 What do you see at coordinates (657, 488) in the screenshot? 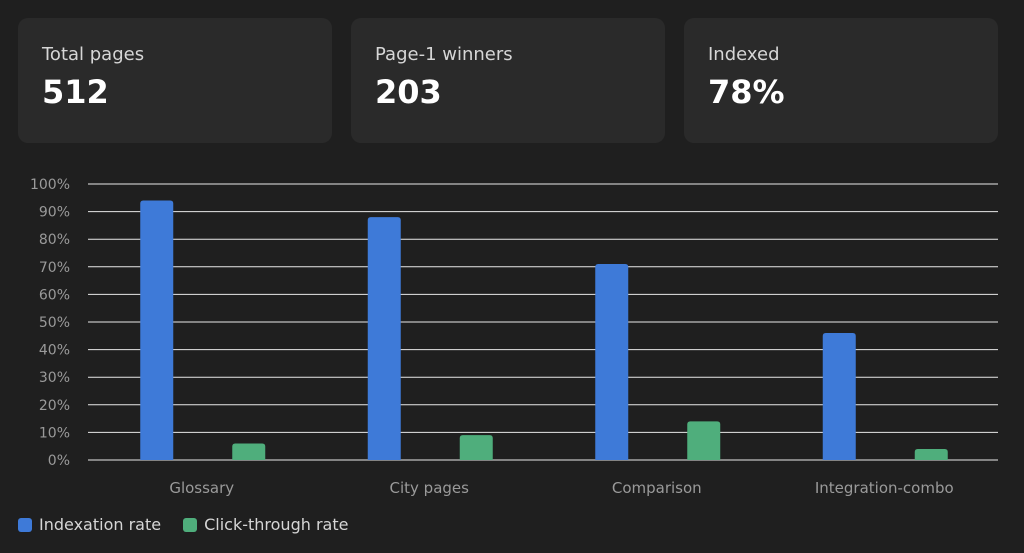
I see `x-tick-label: Comparison` at bounding box center [657, 488].